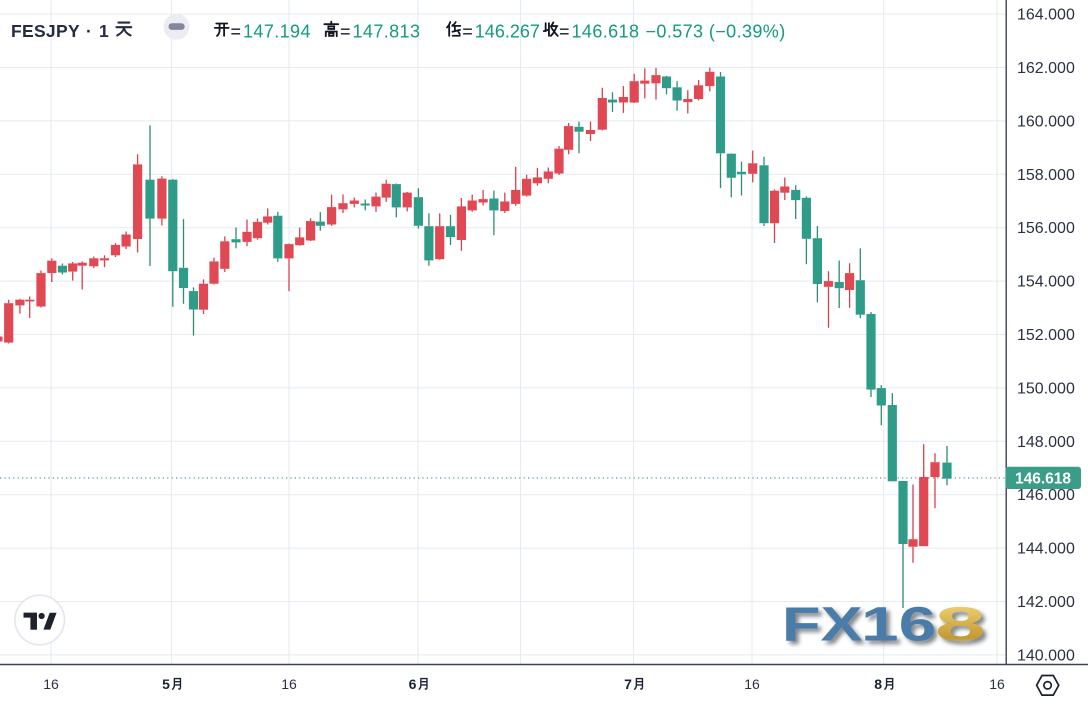  Describe the element at coordinates (1046, 655) in the screenshot. I see `svg-text: 140.000` at that location.